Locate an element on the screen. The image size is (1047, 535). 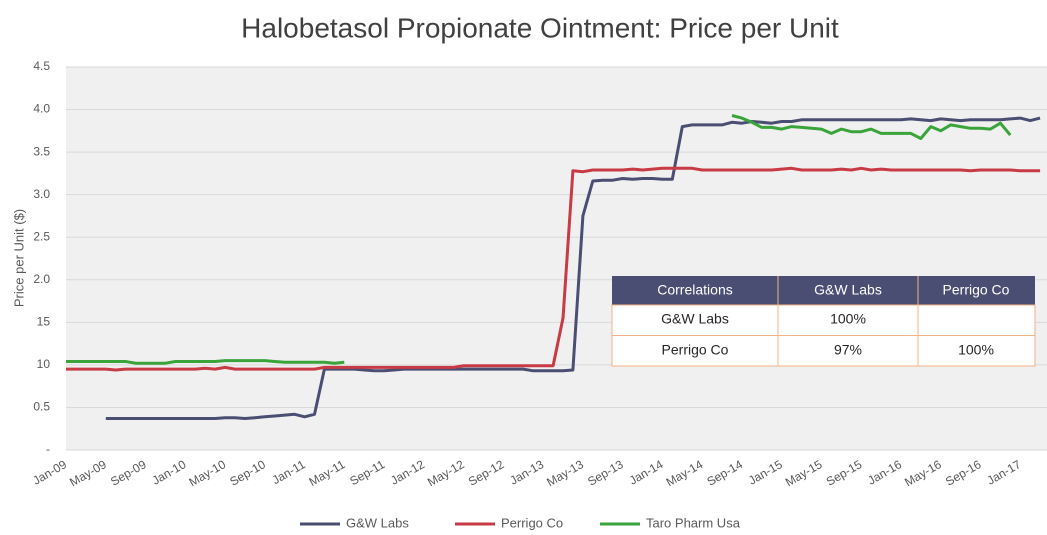
y-tick-label: 2.0 is located at coordinates (41, 279).